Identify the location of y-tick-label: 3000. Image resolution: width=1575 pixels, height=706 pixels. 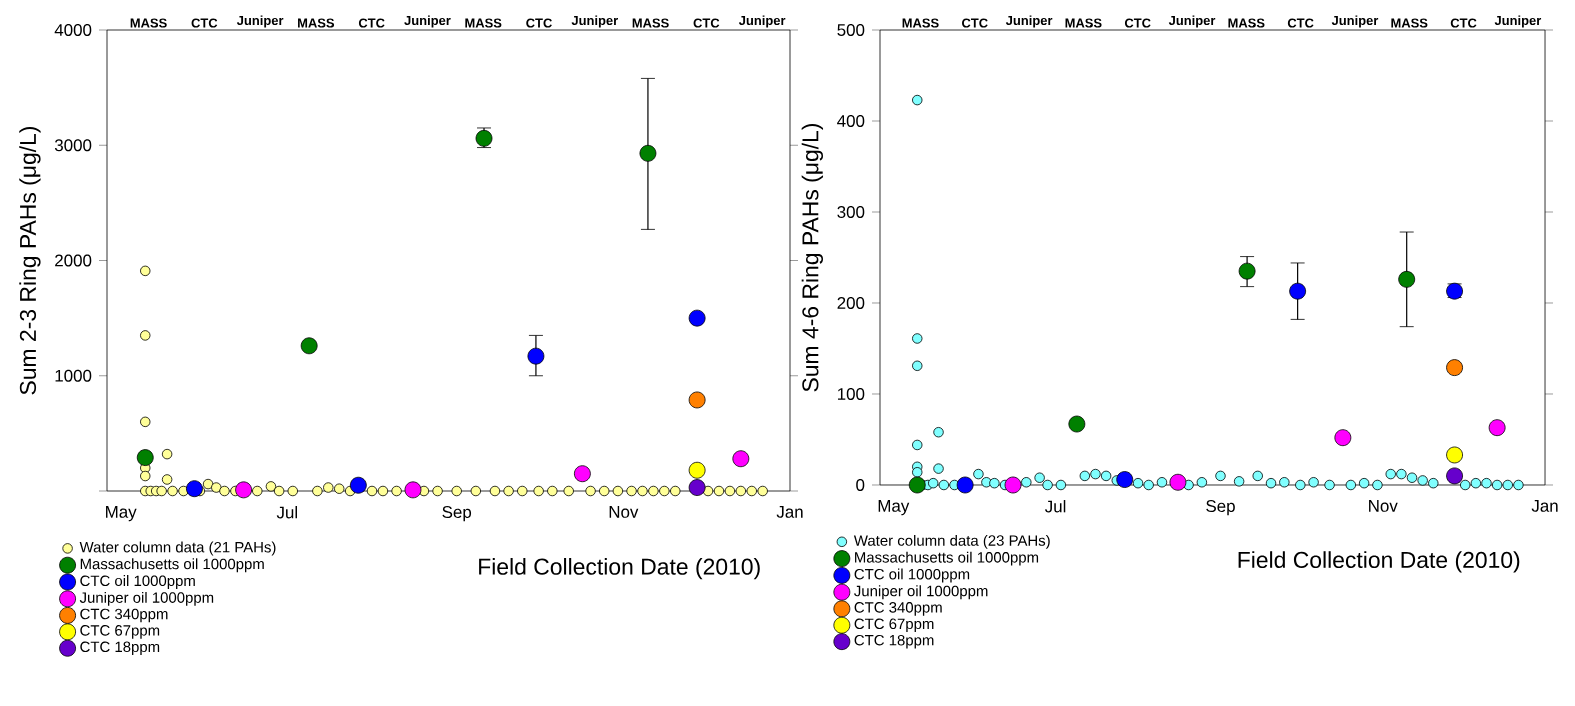
(73, 145).